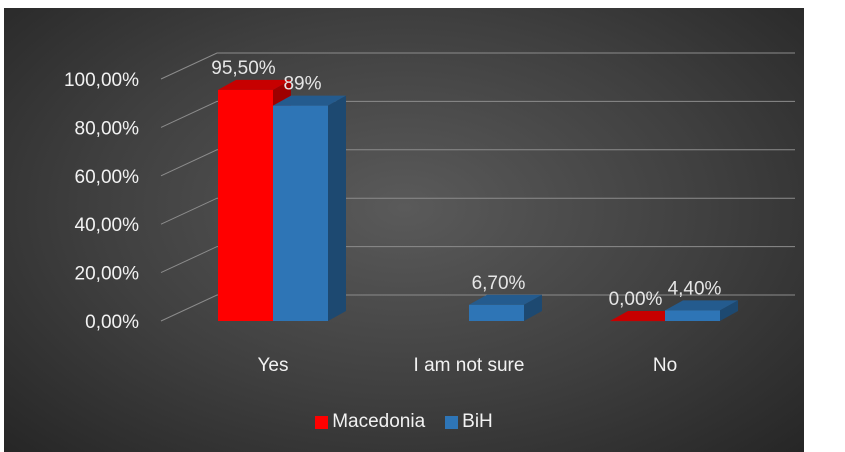  What do you see at coordinates (243, 68) in the screenshot?
I see `data-label: 95,50%` at bounding box center [243, 68].